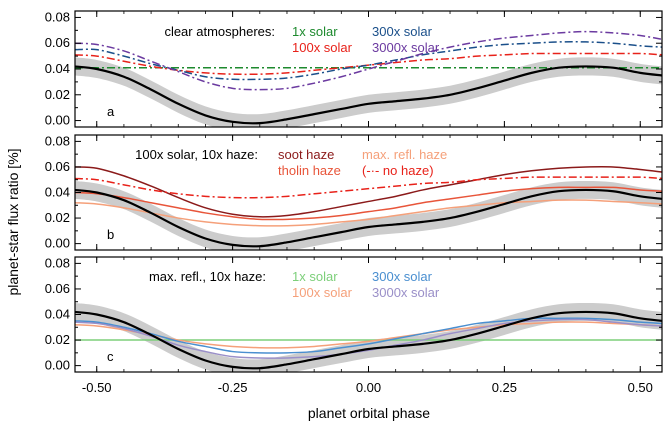  I want to click on legend-entry: (-·- no haze), so click(398, 170).